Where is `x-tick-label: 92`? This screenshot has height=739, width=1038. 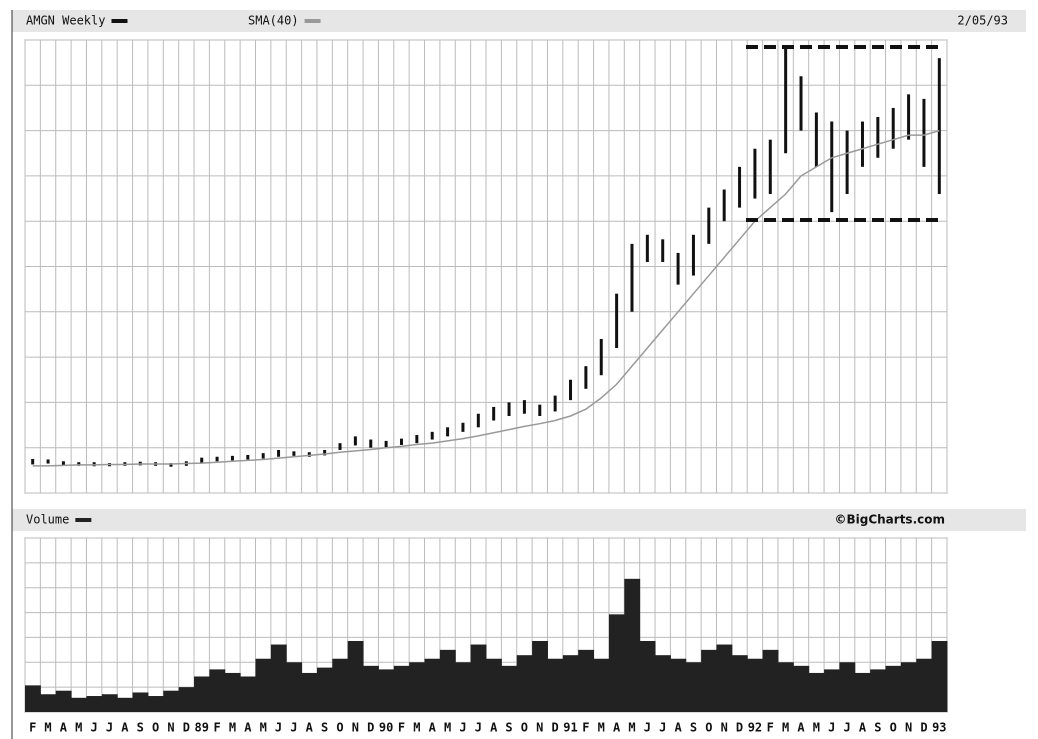
x-tick-label: 92 is located at coordinates (755, 728).